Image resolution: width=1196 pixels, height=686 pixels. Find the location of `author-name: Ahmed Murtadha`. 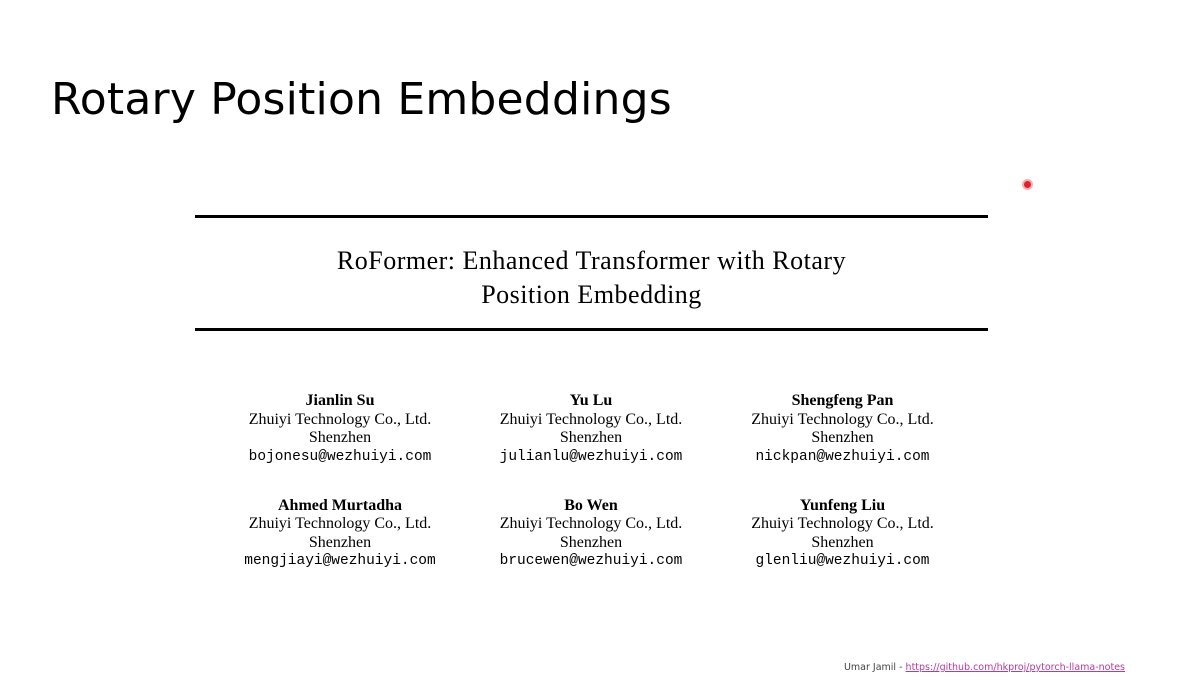

author-name: Ahmed Murtadha is located at coordinates (339, 505).